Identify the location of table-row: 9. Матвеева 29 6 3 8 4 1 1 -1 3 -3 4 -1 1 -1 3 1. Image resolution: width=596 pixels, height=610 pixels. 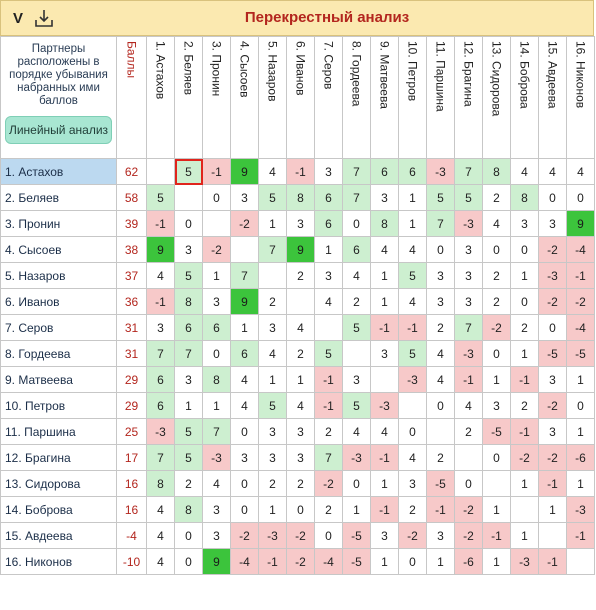
(297, 379).